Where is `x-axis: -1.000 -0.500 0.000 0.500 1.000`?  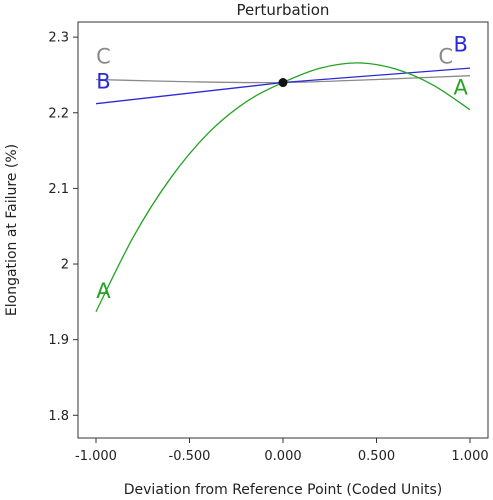 x-axis: -1.000 -0.500 0.000 0.500 1.000 is located at coordinates (282, 451).